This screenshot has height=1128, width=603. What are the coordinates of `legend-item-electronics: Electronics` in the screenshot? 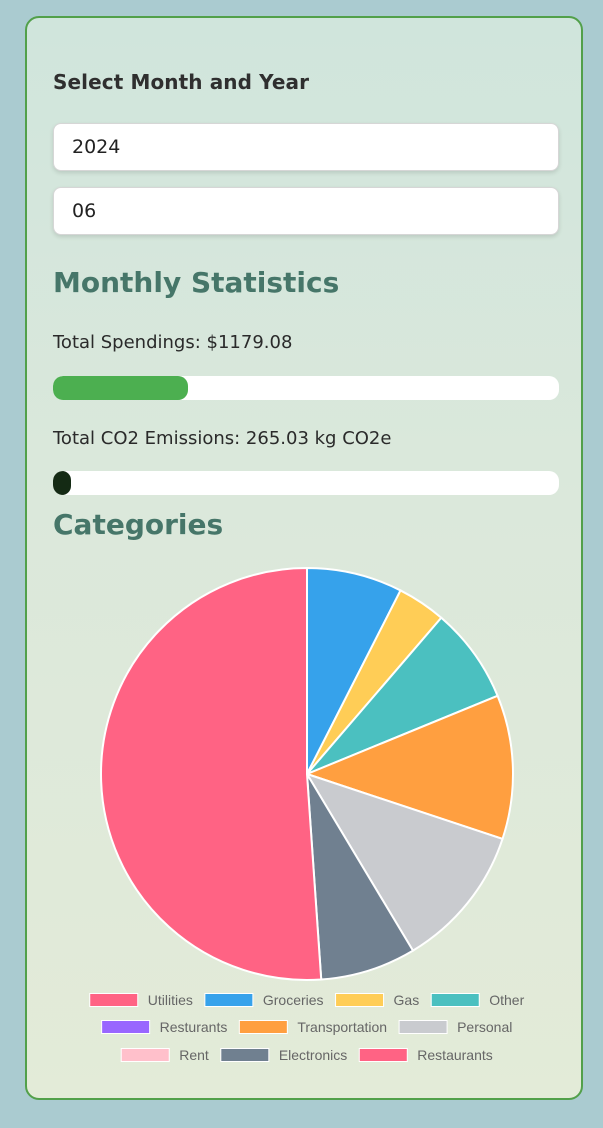 It's located at (283, 1055).